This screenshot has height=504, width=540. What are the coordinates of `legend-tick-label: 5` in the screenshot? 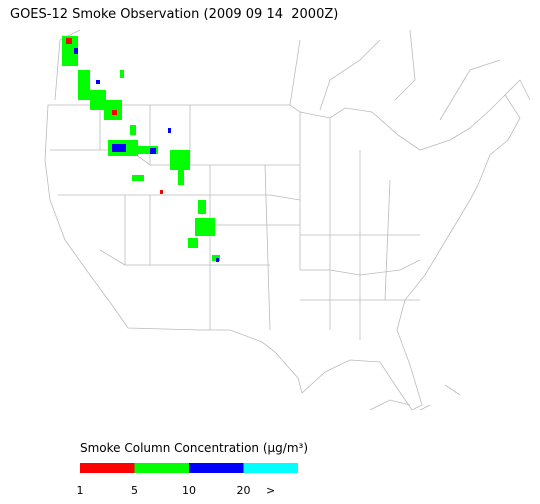 It's located at (134, 490).